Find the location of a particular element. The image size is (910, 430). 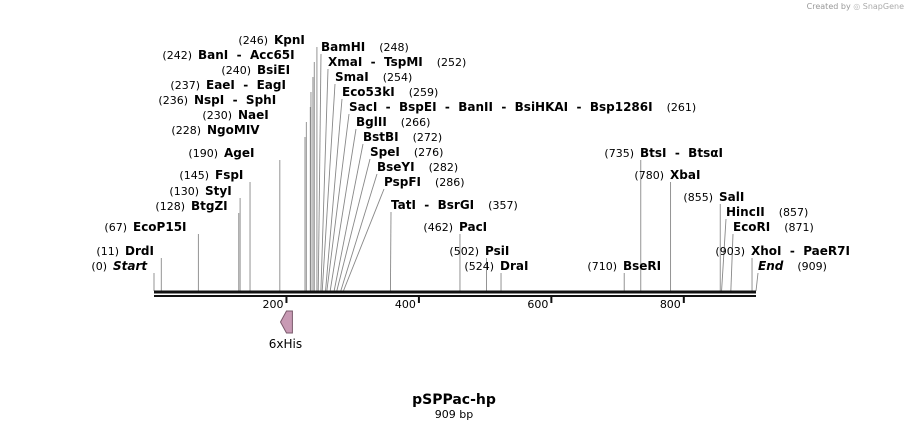

restriction-site: KpnI (246) is located at coordinates (271, 40).